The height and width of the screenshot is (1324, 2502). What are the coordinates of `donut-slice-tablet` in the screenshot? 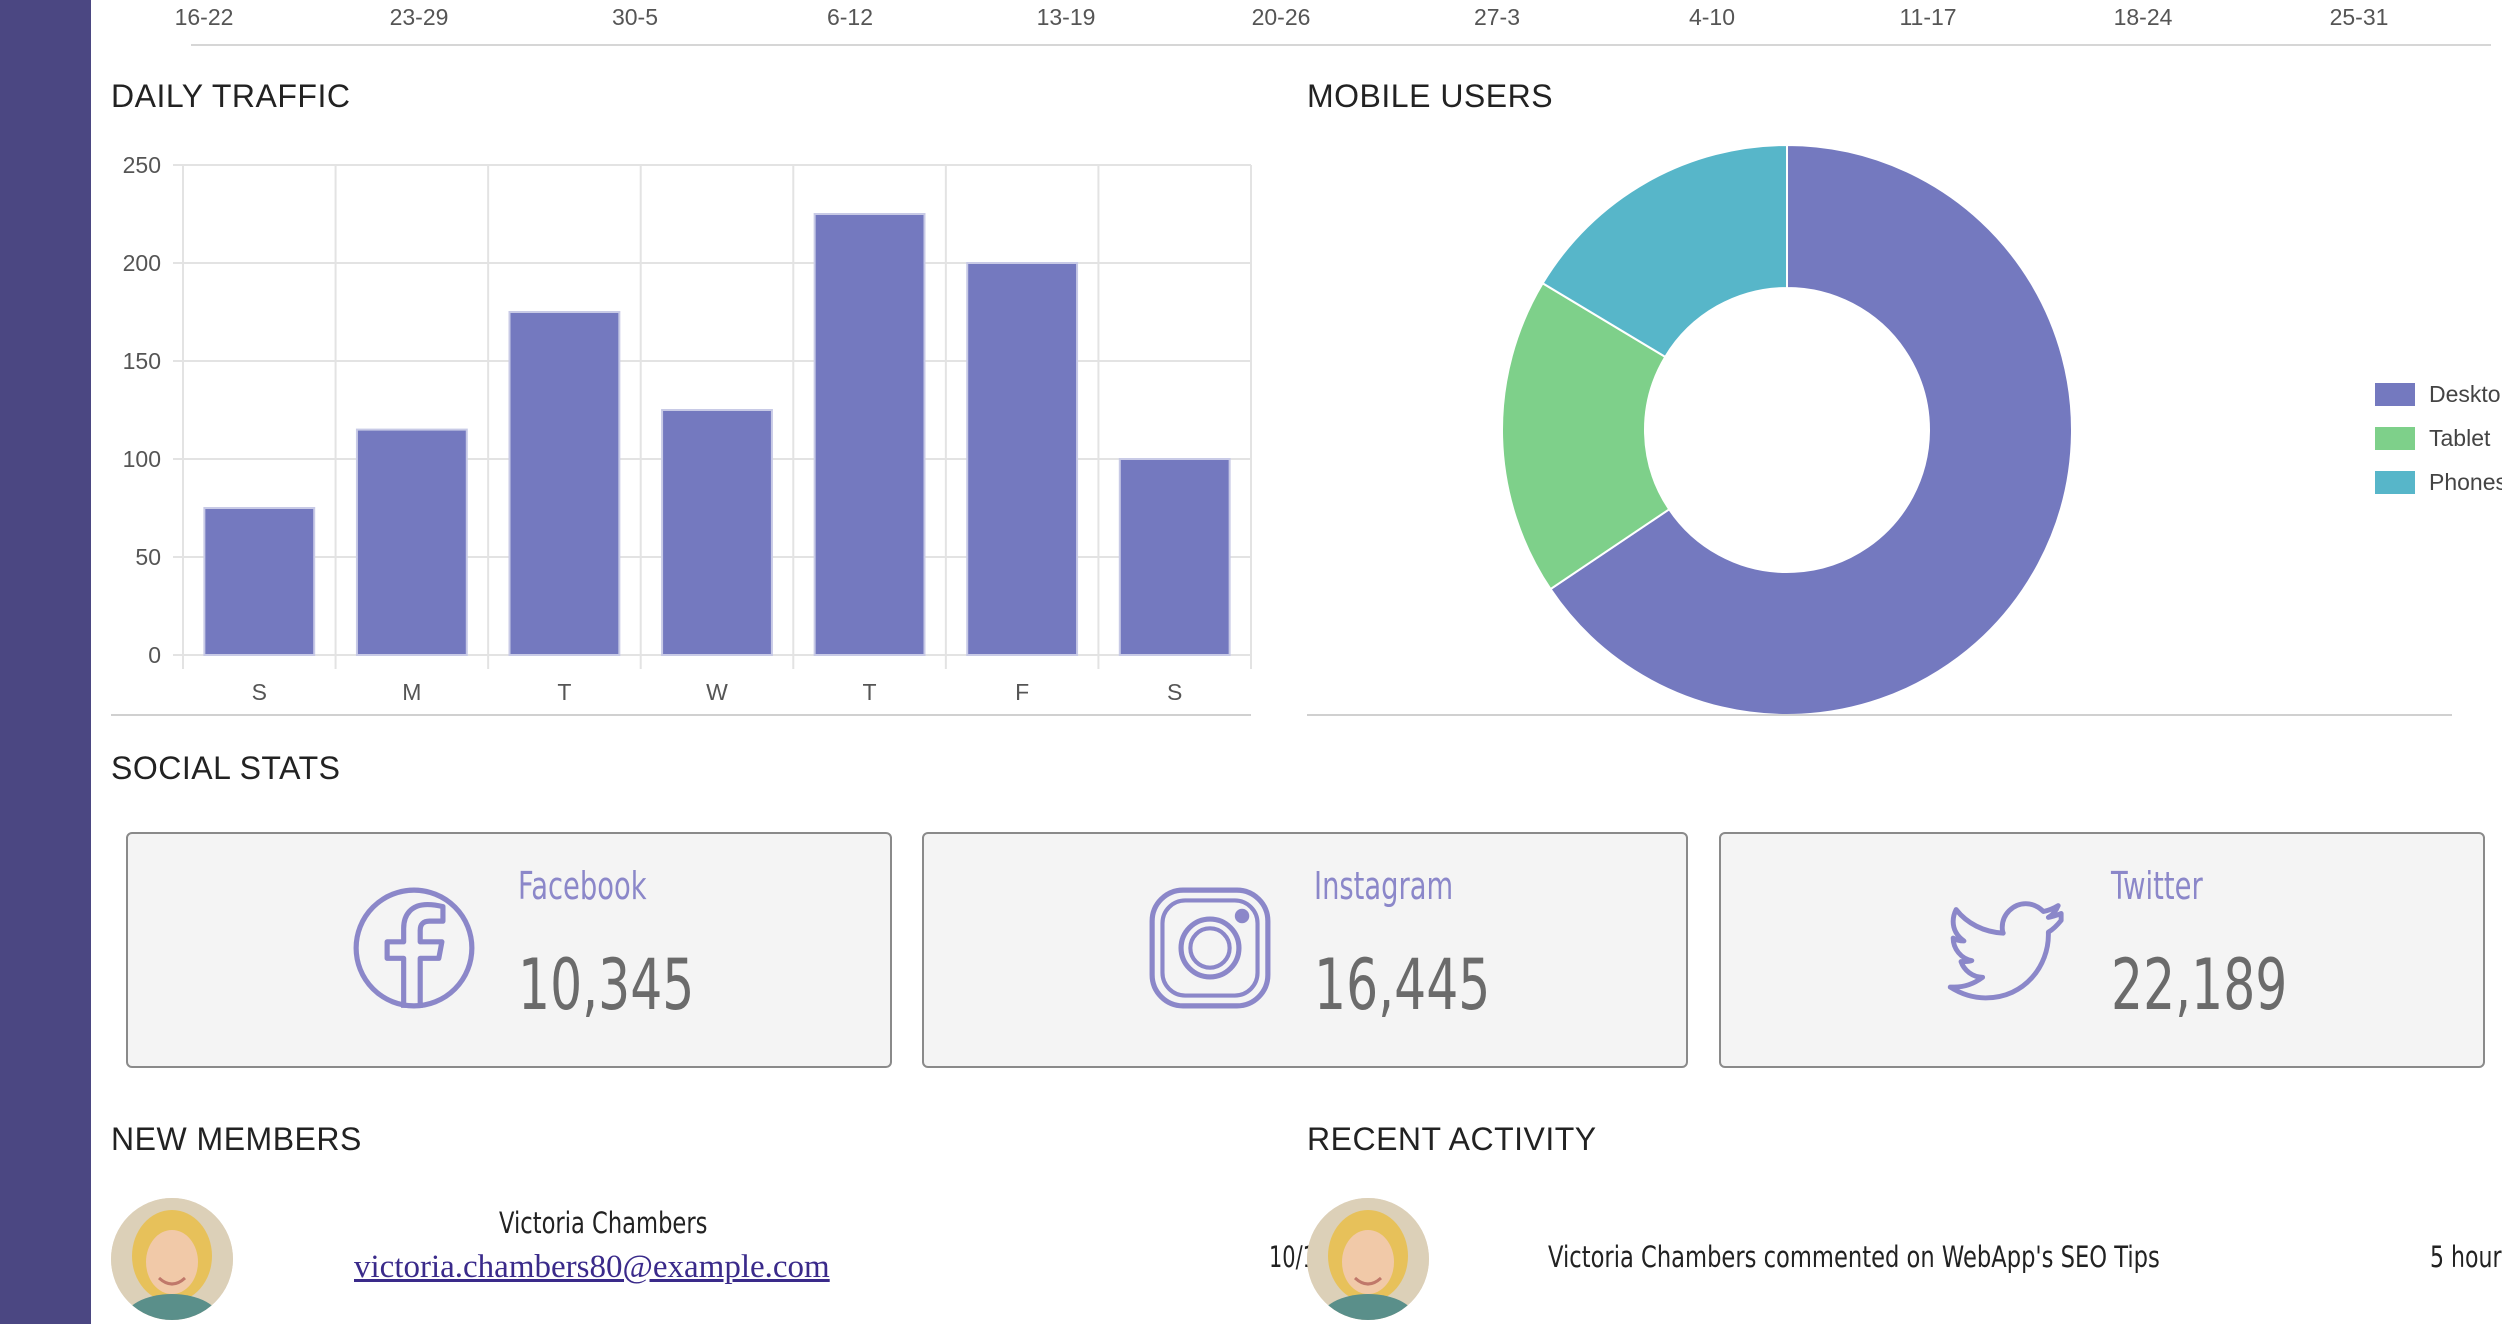 It's located at (1586, 436).